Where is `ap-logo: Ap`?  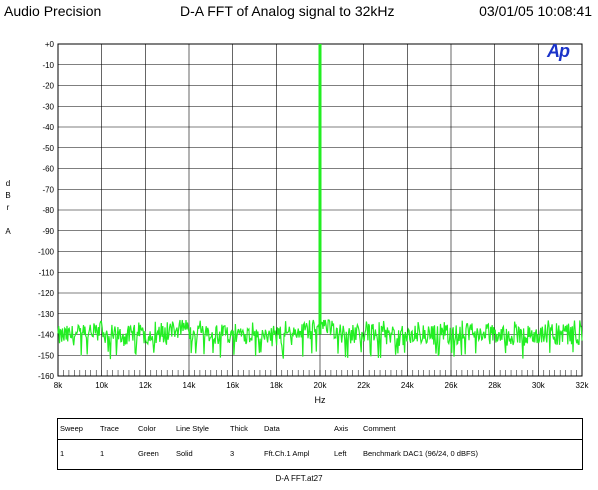
ap-logo: Ap is located at coordinates (558, 51).